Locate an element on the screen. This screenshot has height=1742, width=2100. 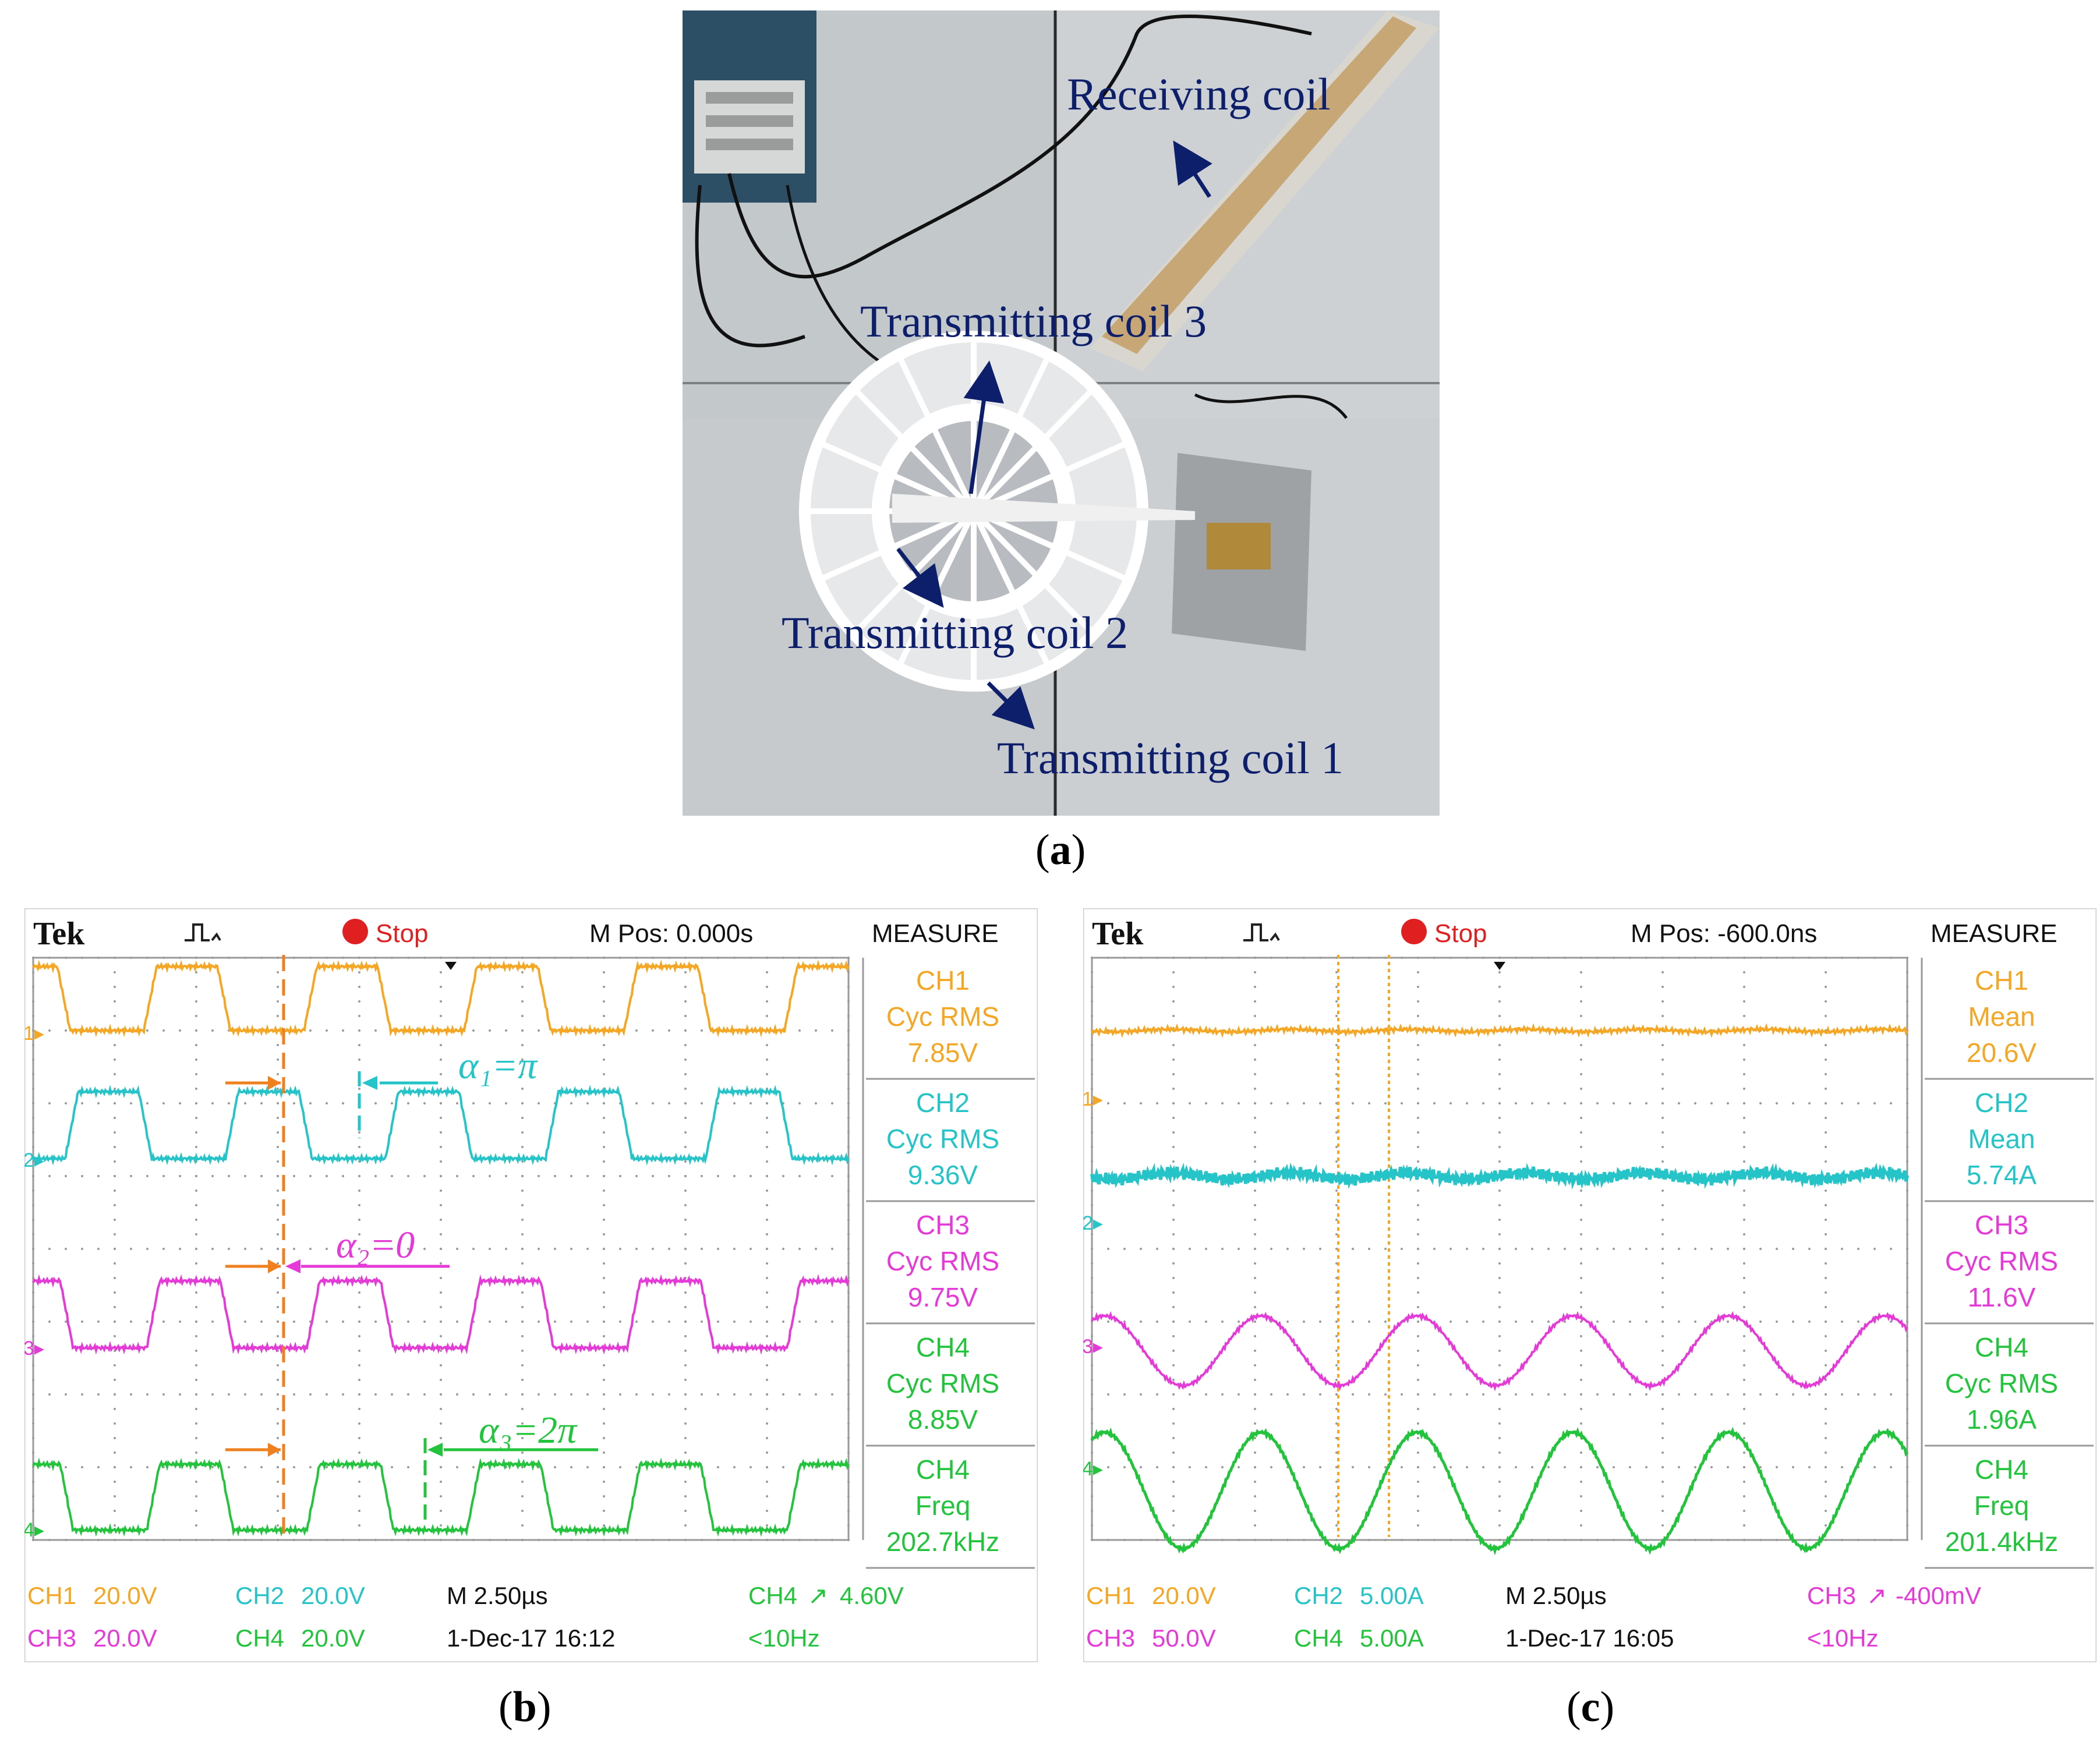
b-date: 1-Dec-17 16:12 is located at coordinates (531, 1638).